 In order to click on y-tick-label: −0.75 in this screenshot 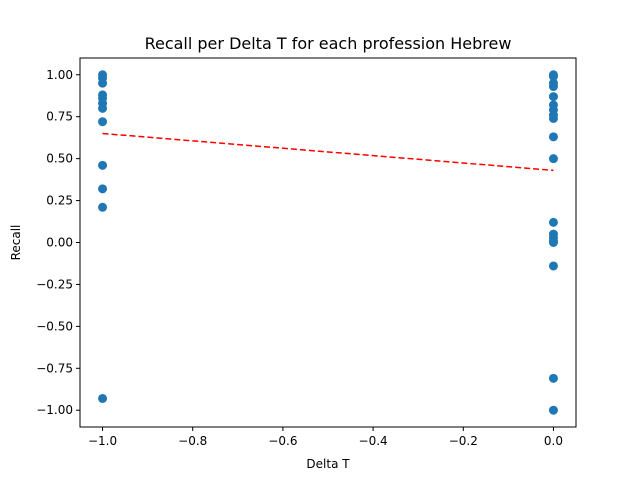, I will do `click(54, 368)`.